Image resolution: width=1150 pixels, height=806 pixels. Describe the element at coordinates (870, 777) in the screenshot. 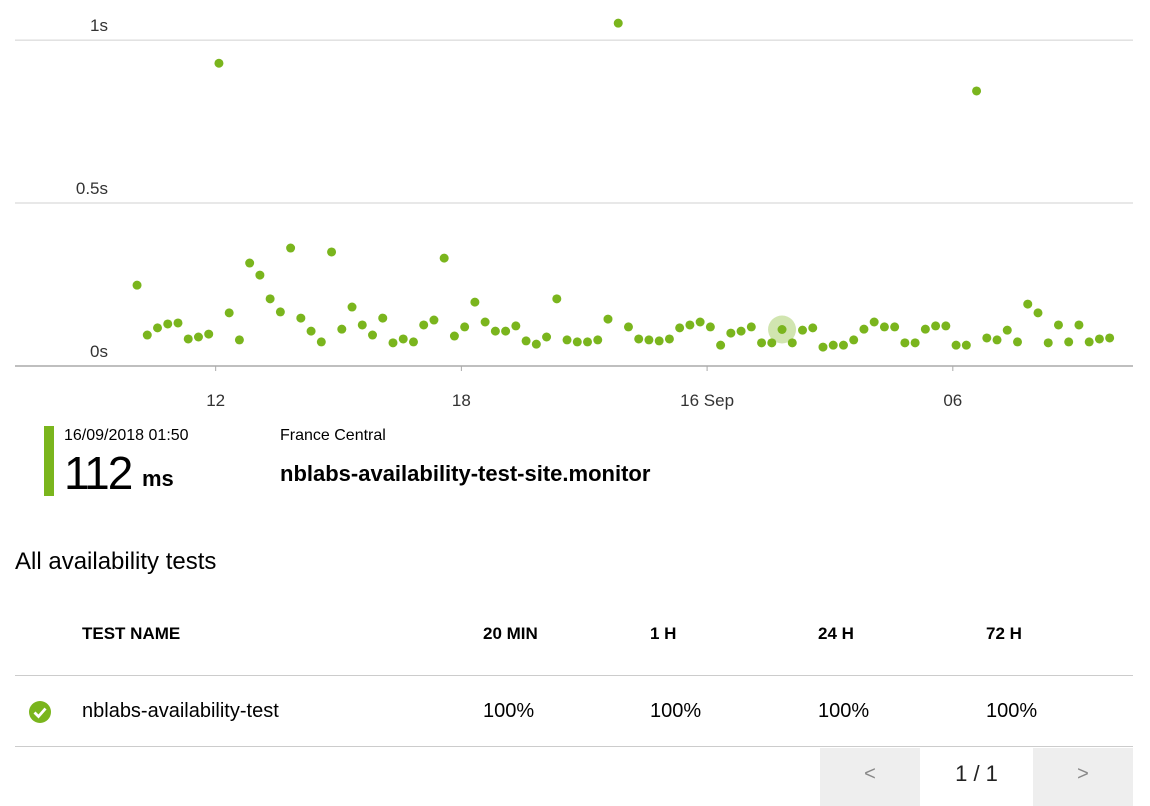

I see `prev-button: <` at that location.